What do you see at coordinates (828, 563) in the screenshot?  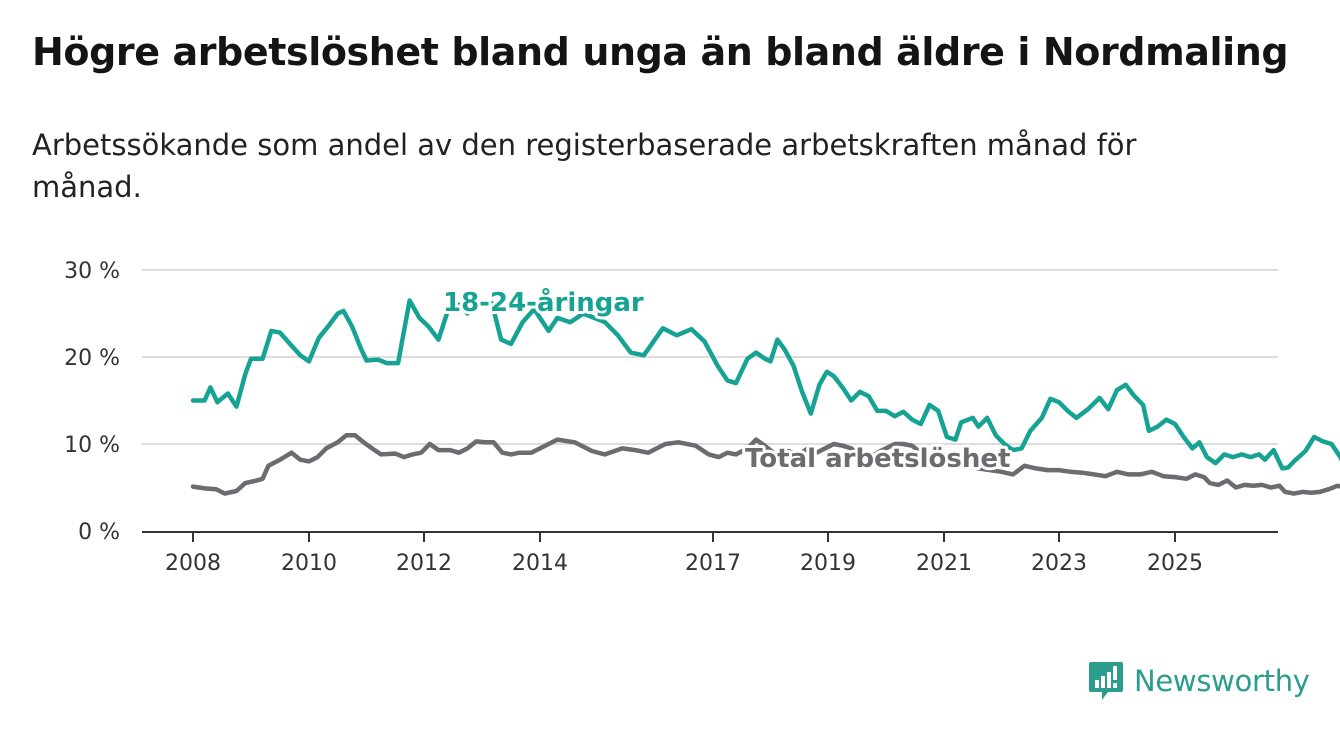 I see `x-tick-label: 2019` at bounding box center [828, 563].